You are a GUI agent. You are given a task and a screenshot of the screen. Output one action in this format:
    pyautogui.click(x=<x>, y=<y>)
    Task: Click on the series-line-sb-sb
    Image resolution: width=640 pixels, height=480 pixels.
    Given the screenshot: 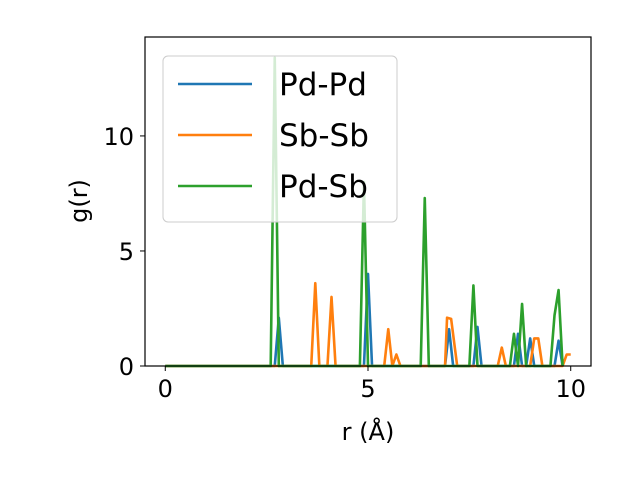 What is the action you would take?
    pyautogui.click(x=368, y=324)
    